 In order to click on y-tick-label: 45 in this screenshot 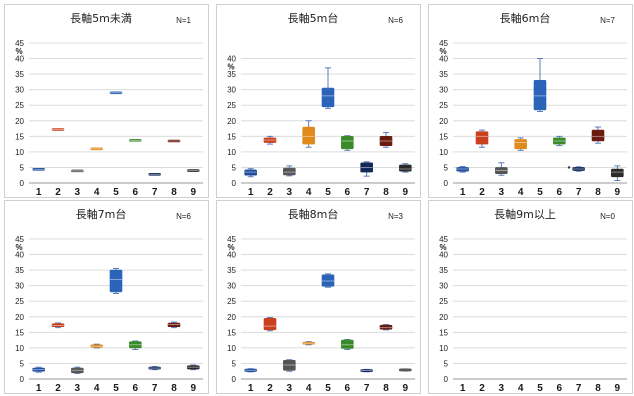, I will do `click(19, 43)`.